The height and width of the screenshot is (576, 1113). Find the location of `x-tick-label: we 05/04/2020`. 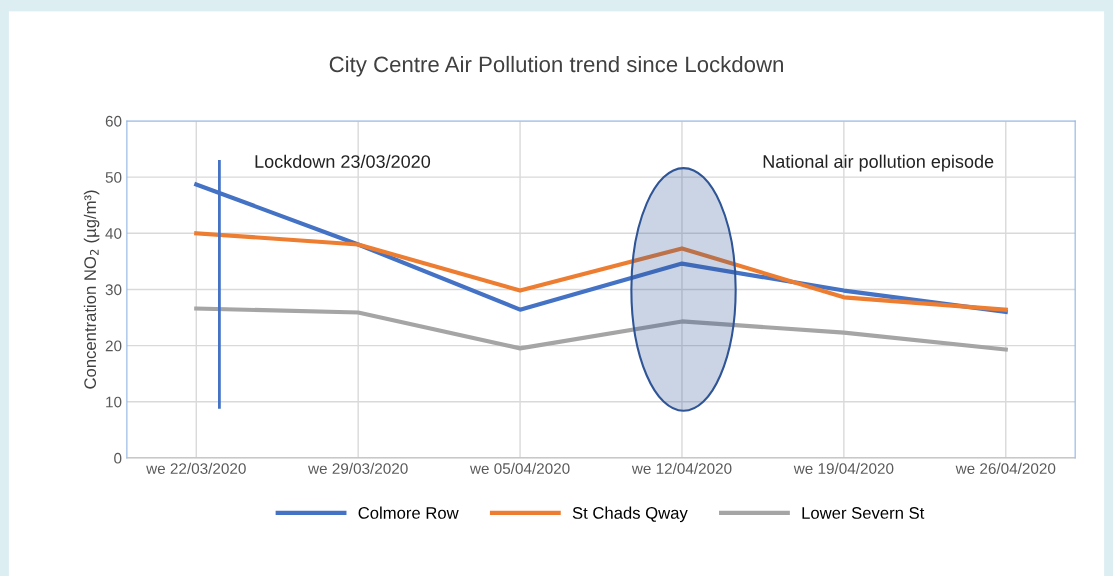

x-tick-label: we 05/04/2020 is located at coordinates (519, 468).